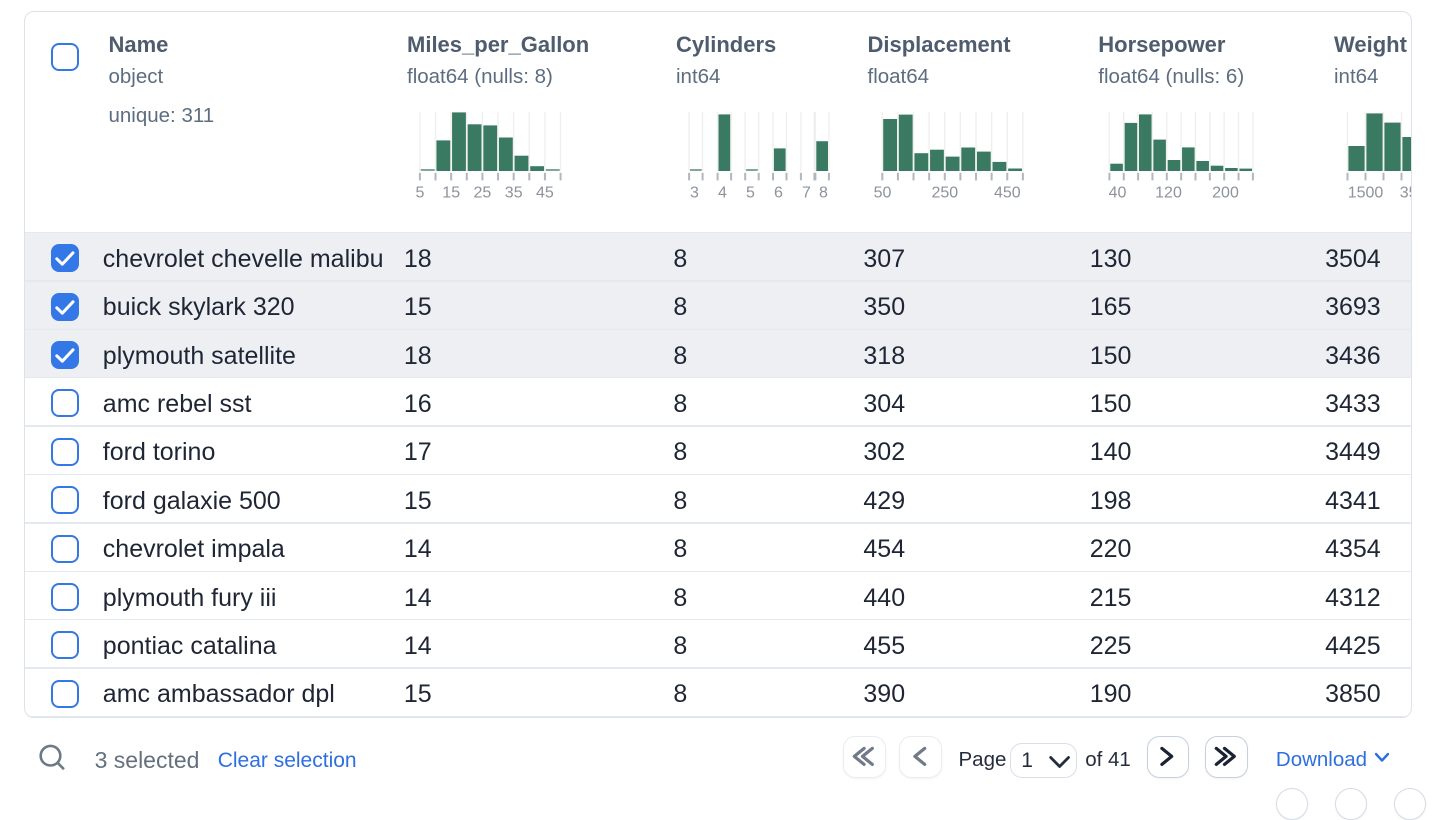  I want to click on svg-text: 450, so click(1006, 192).